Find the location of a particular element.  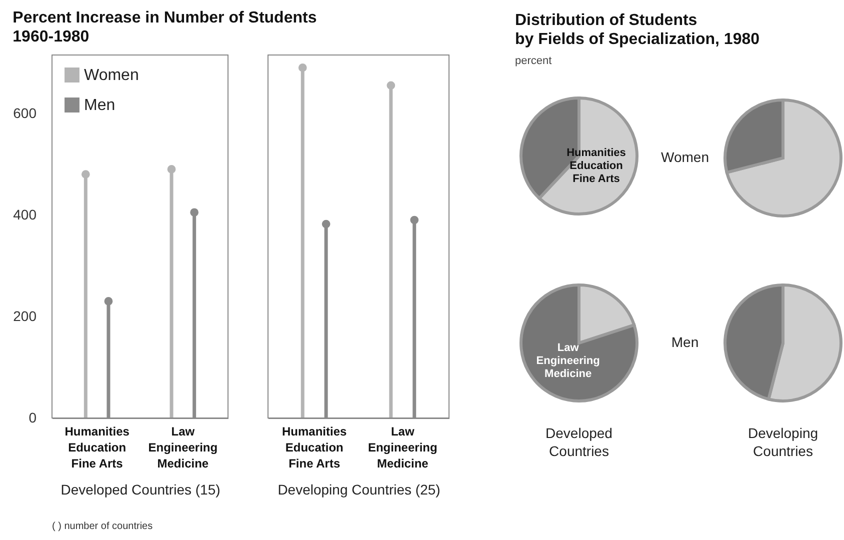

y-tick-label: 200 is located at coordinates (25, 316).